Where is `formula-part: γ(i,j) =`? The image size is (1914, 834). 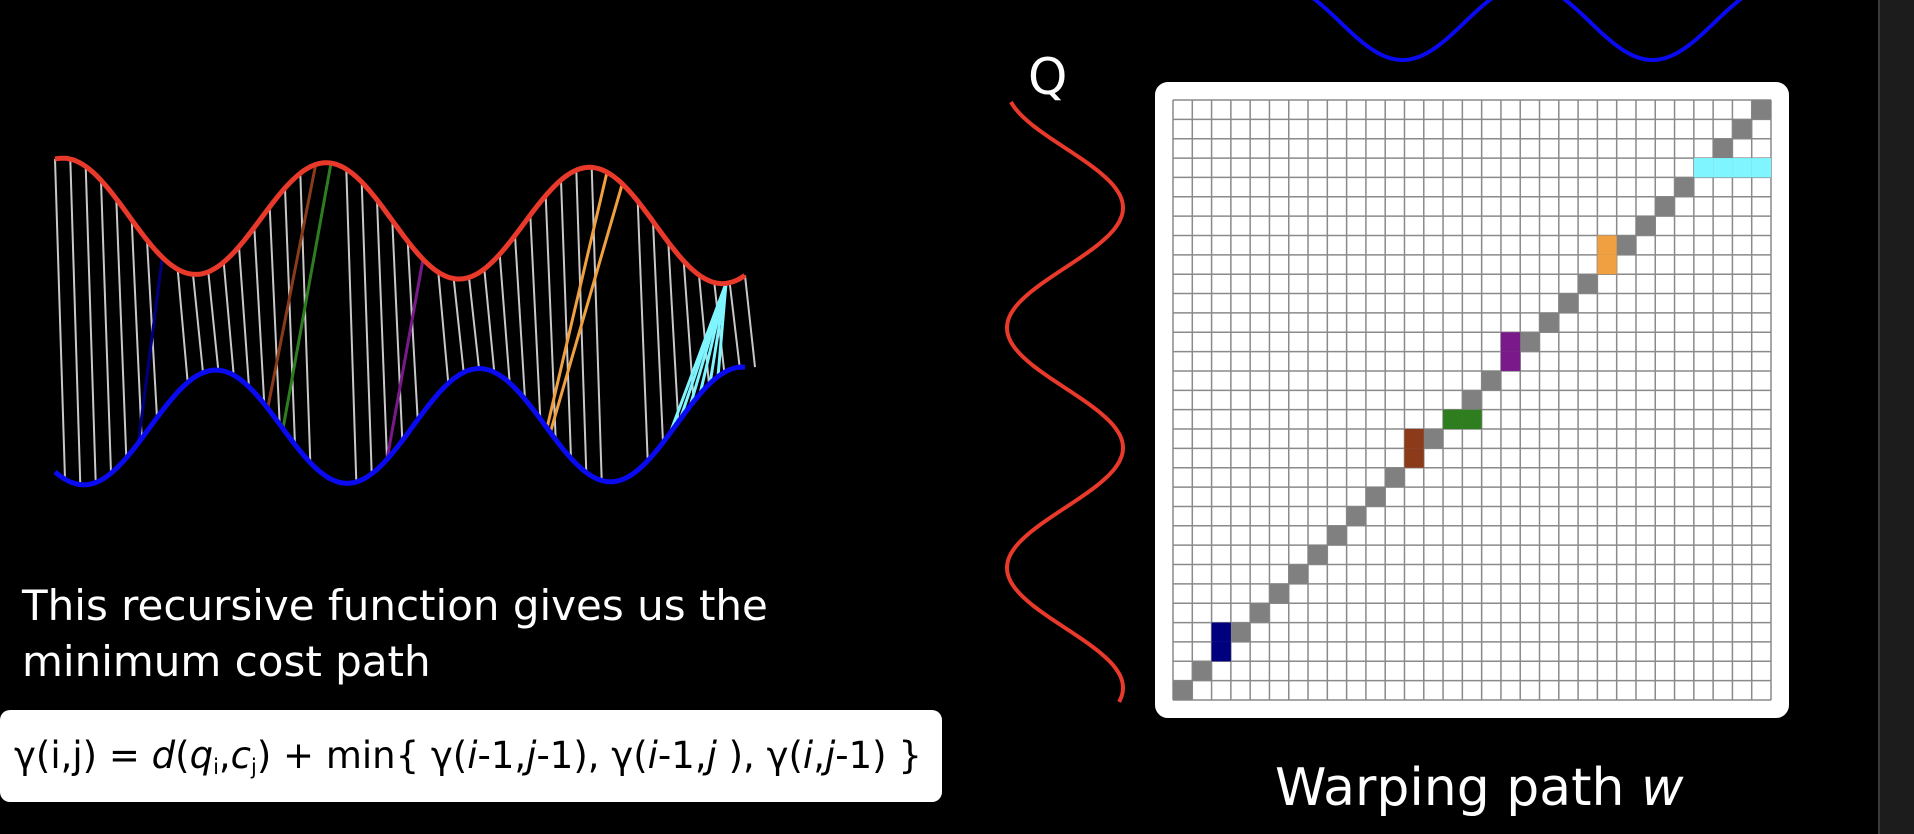
formula-part: γ(i,j) = is located at coordinates (83, 755).